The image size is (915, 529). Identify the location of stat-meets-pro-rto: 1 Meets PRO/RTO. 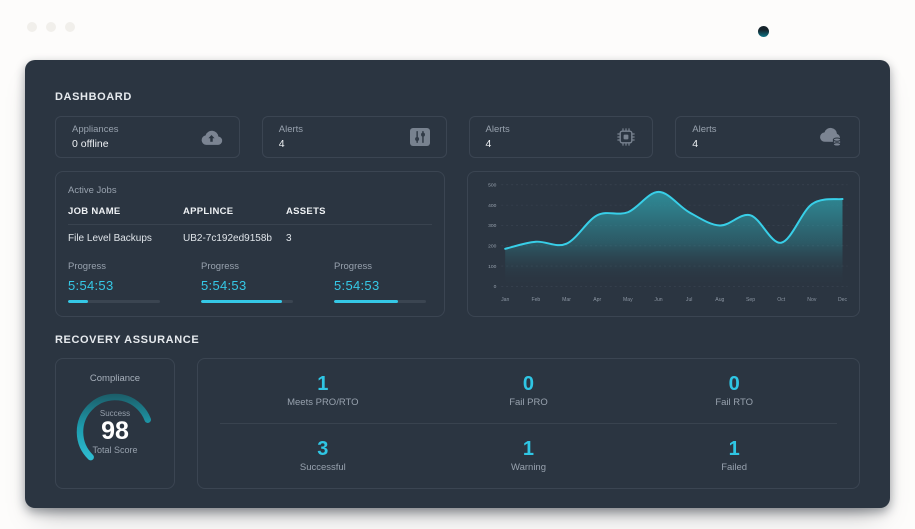
(323, 391).